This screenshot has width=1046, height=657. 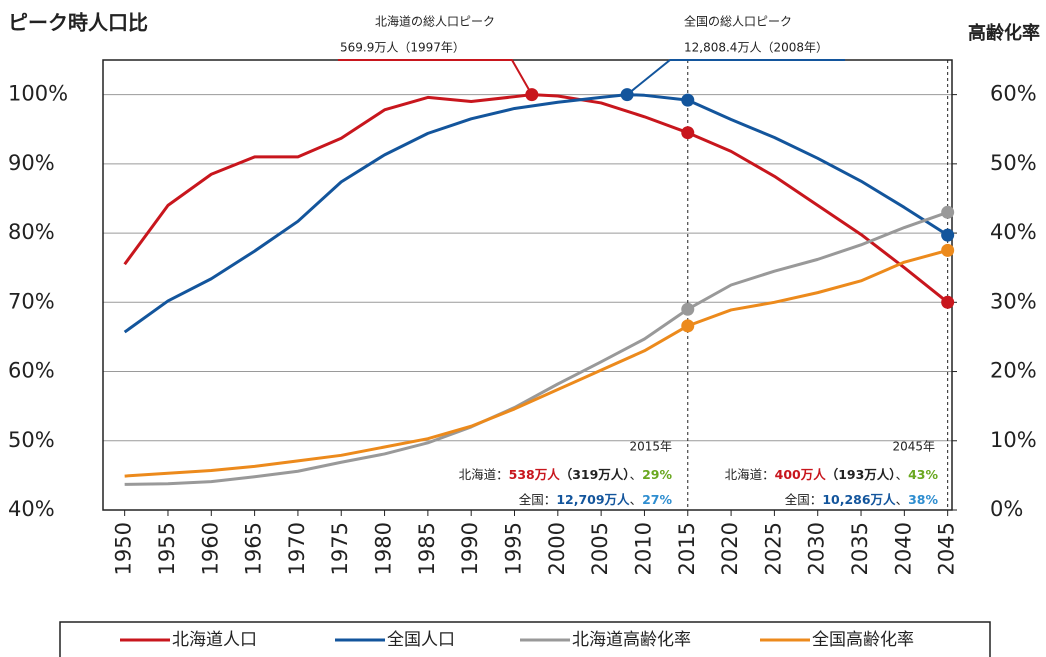 I want to click on annotation-title: 全国の総人口ピーク, so click(x=738, y=21).